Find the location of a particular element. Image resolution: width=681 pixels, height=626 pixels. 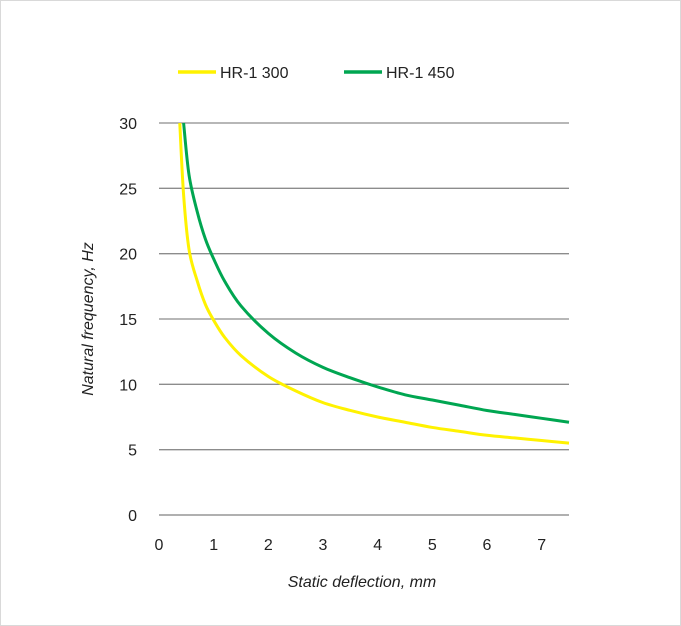

y-axis-ticks: 0 5 10 15 20 25 30 is located at coordinates (128, 320).